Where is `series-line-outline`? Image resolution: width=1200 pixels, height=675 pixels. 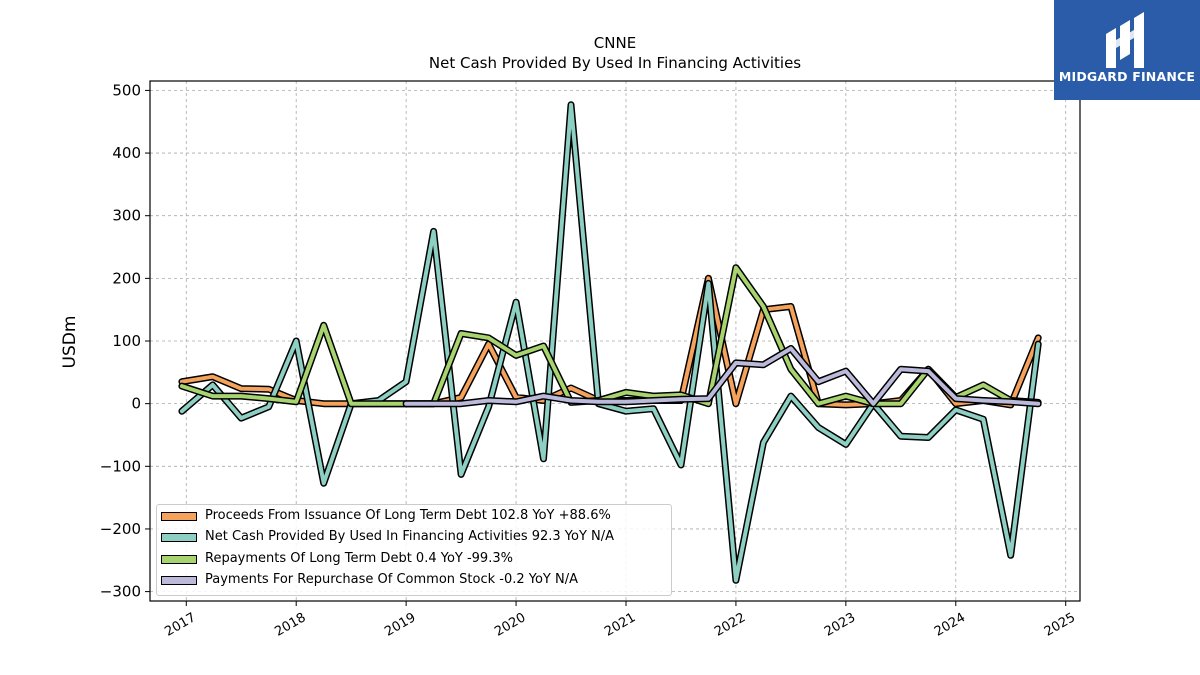 series-line-outline is located at coordinates (610, 341).